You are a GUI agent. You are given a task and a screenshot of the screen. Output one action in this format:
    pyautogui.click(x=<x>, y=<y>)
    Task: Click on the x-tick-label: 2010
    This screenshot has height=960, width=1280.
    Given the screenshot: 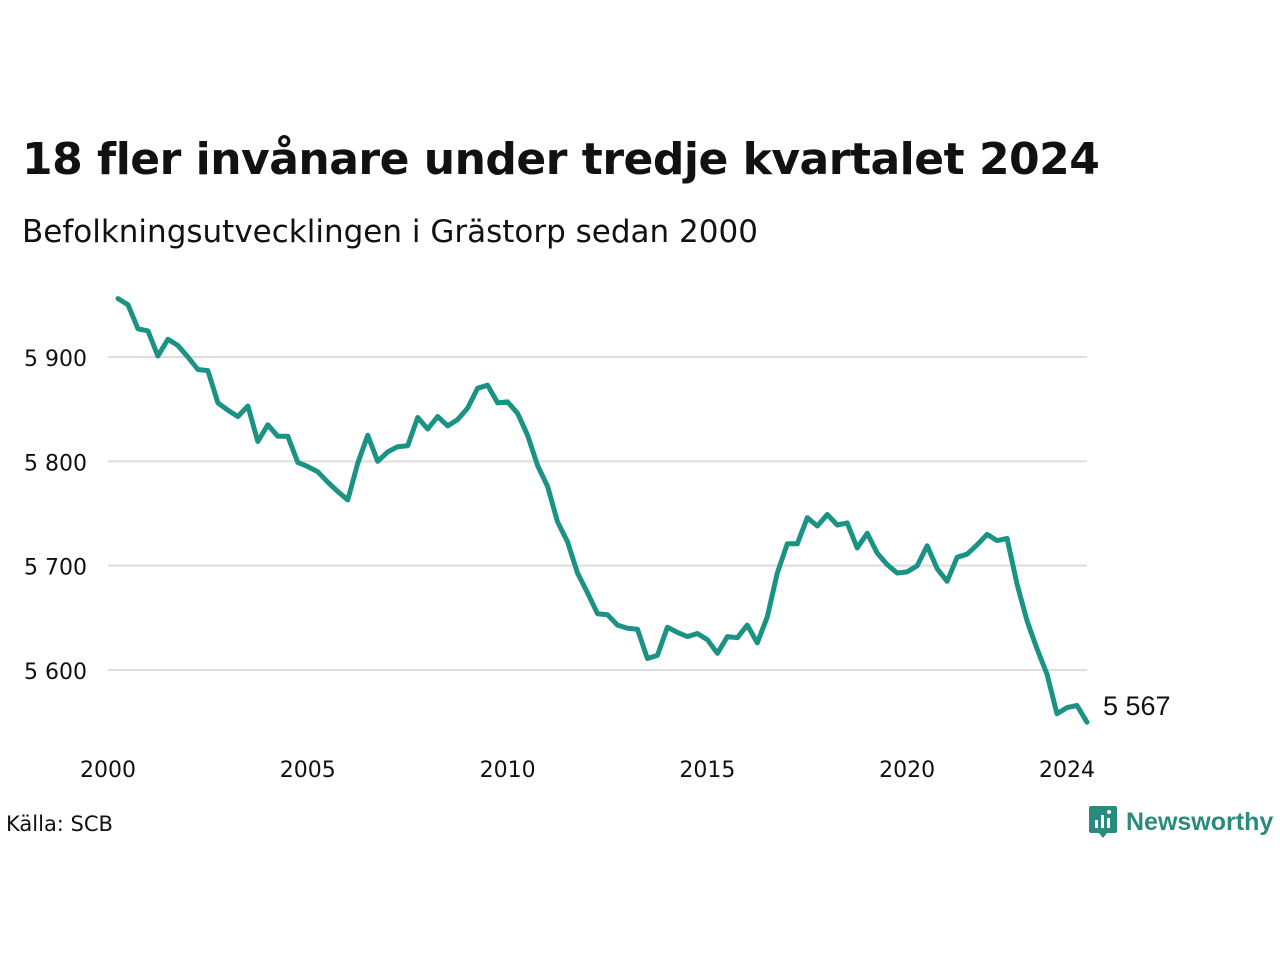 What is the action you would take?
    pyautogui.click(x=508, y=770)
    